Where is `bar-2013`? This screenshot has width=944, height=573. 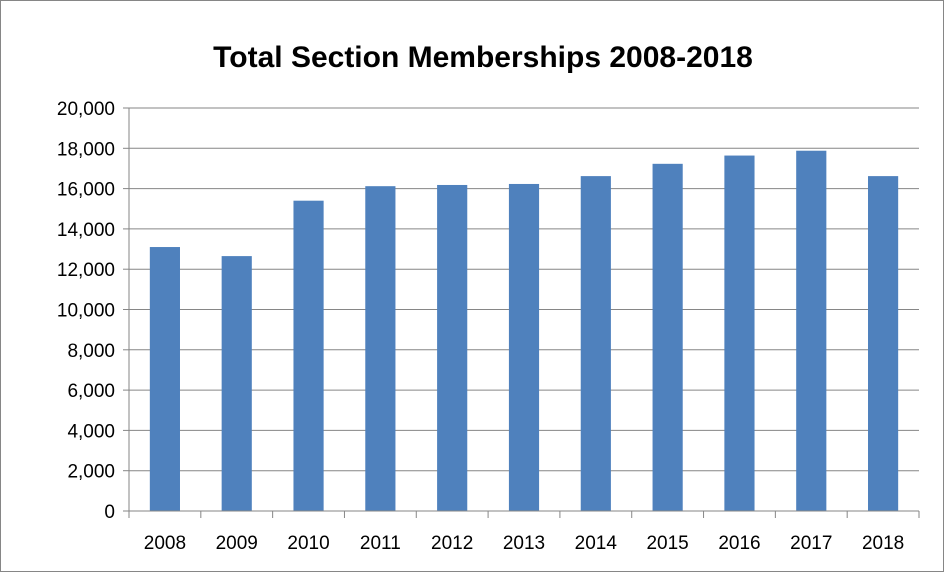 bar-2013 is located at coordinates (524, 347).